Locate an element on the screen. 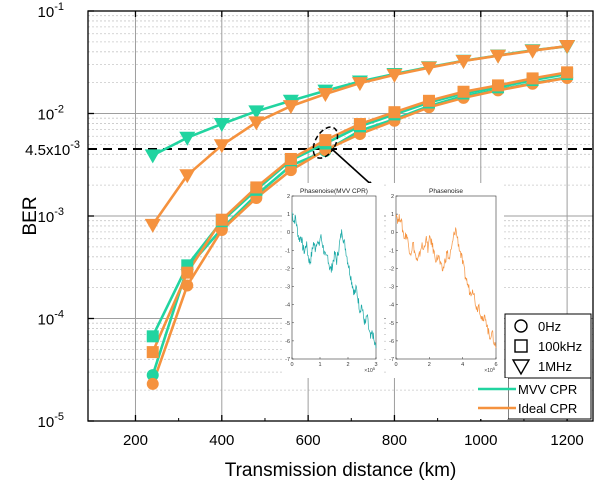 Image resolution: width=594 pixels, height=489 pixels. y-tick-label-exp: -3 is located at coordinates (59, 212).